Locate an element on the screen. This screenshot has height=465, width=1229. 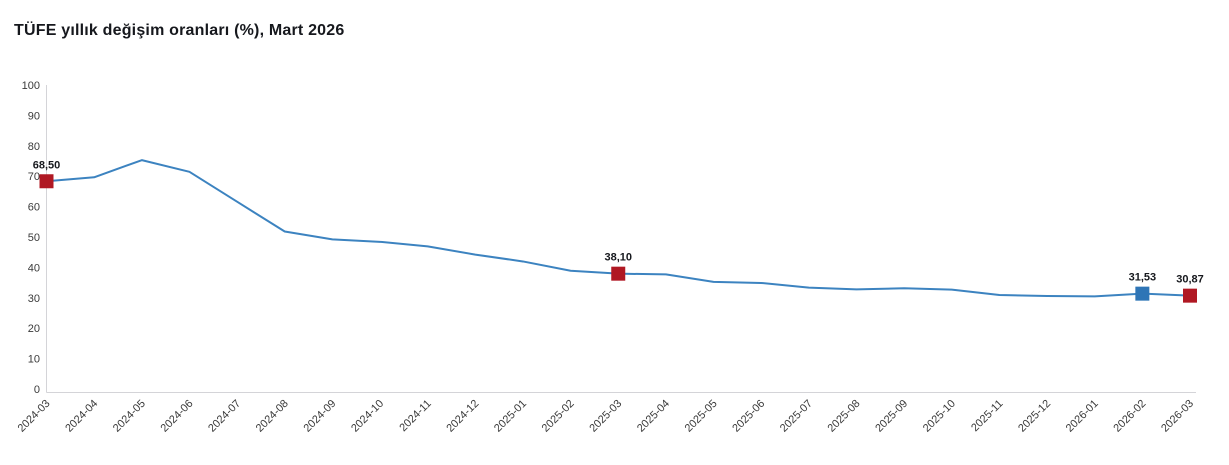
x-tick-label: 2025-10 is located at coordinates (939, 416).